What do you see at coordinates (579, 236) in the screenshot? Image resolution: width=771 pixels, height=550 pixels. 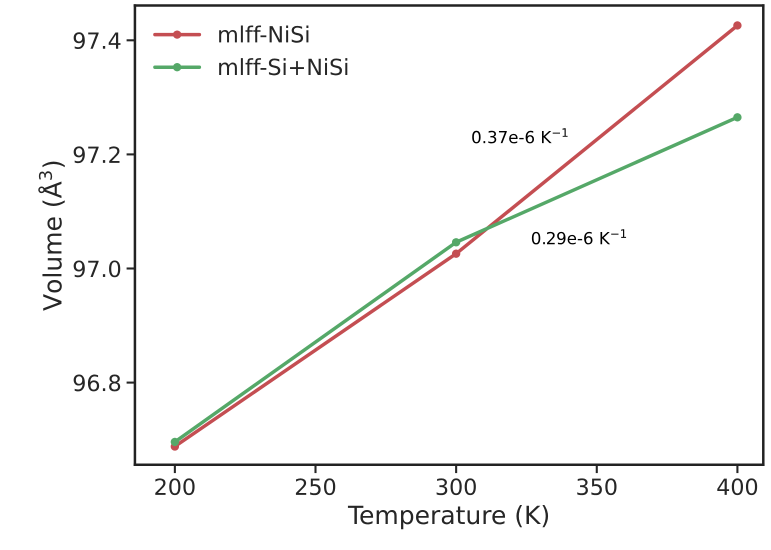 I see `annotation: 0.29e-6 K$^{−1}$` at bounding box center [579, 236].